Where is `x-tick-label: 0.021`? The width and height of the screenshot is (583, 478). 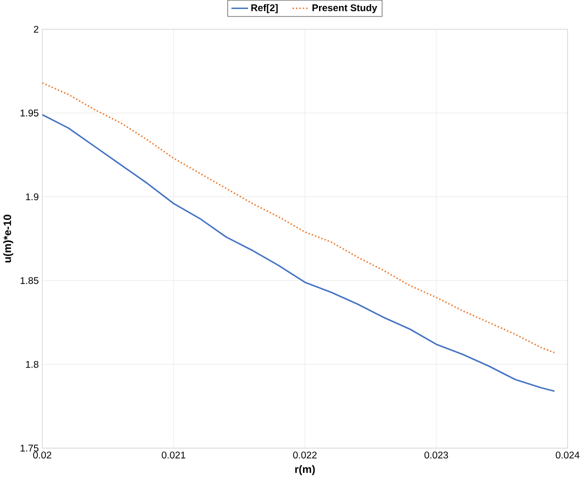
x-tick-label: 0.021 is located at coordinates (174, 454).